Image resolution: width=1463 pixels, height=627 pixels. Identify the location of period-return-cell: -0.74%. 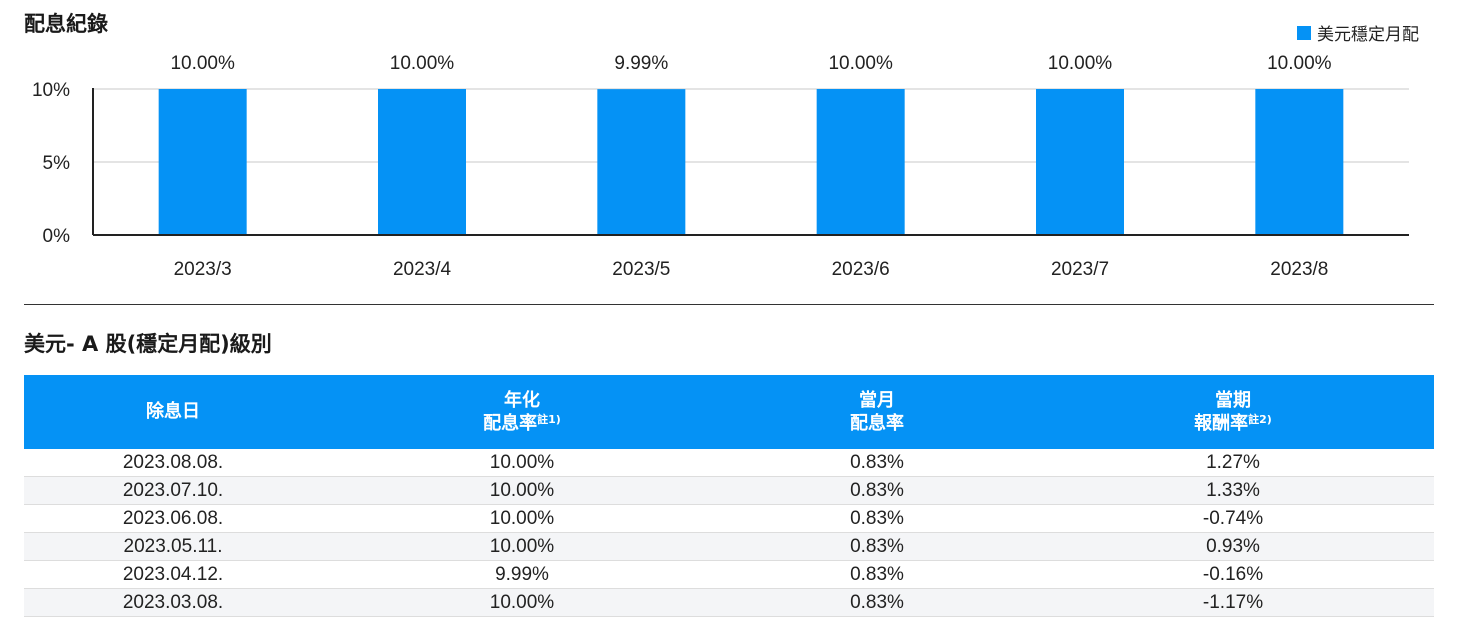
(1233, 518).